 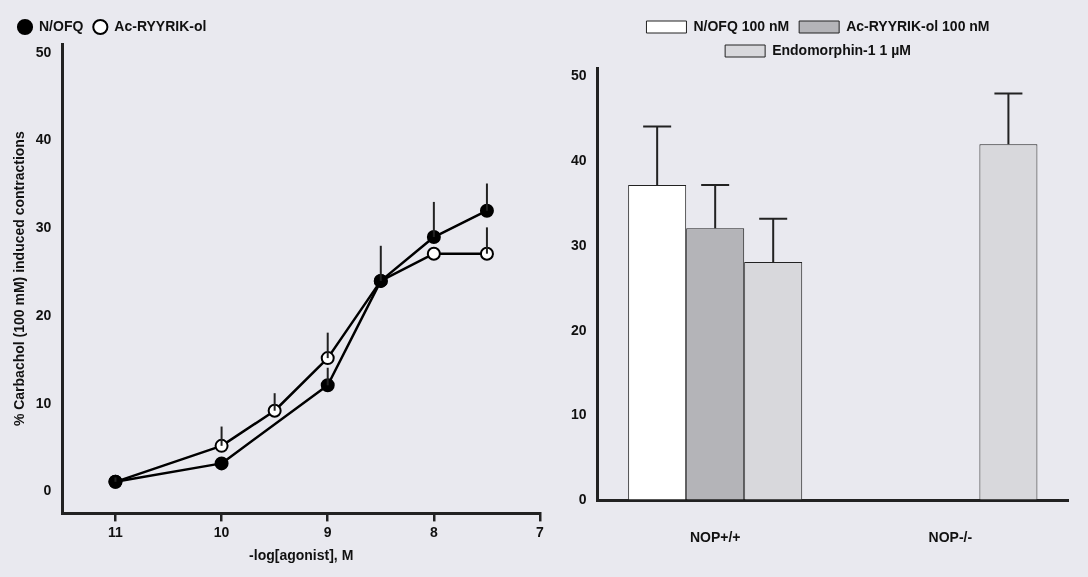 What do you see at coordinates (19, 279) in the screenshot?
I see `y-axis-title: % Carbachol (100 mM) induced contractions` at bounding box center [19, 279].